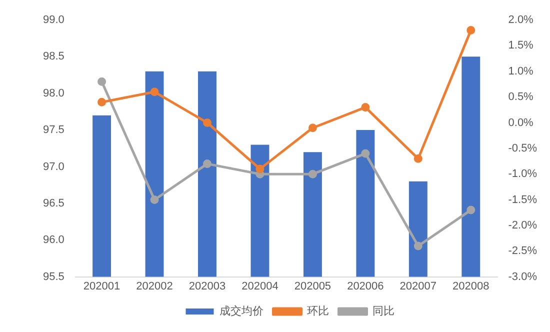 The image size is (550, 332). I want to click on y2-tick-label: 1.0%, so click(521, 71).